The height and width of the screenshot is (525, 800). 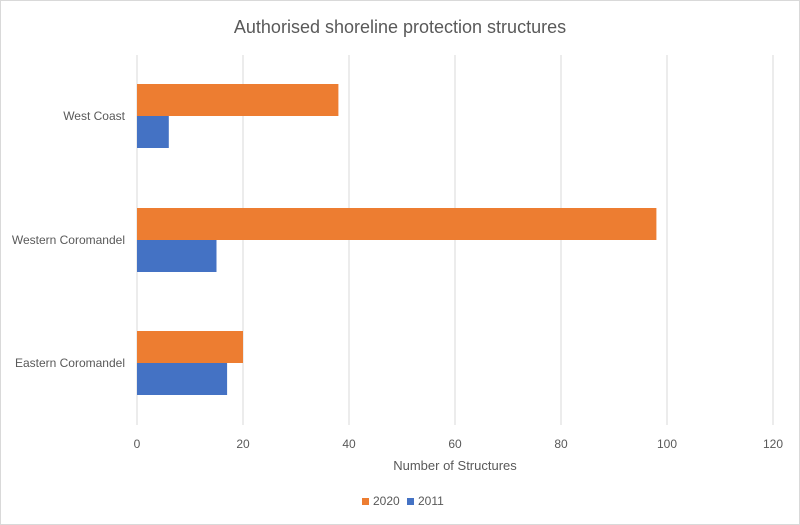 What do you see at coordinates (397, 224) in the screenshot?
I see `bar-2020-western-coromandel` at bounding box center [397, 224].